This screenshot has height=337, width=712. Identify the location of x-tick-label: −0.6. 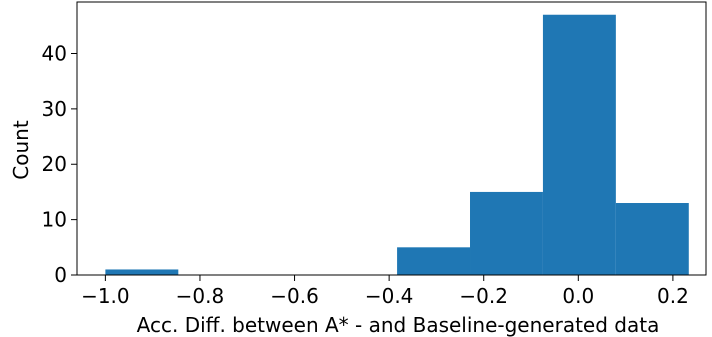
(294, 296).